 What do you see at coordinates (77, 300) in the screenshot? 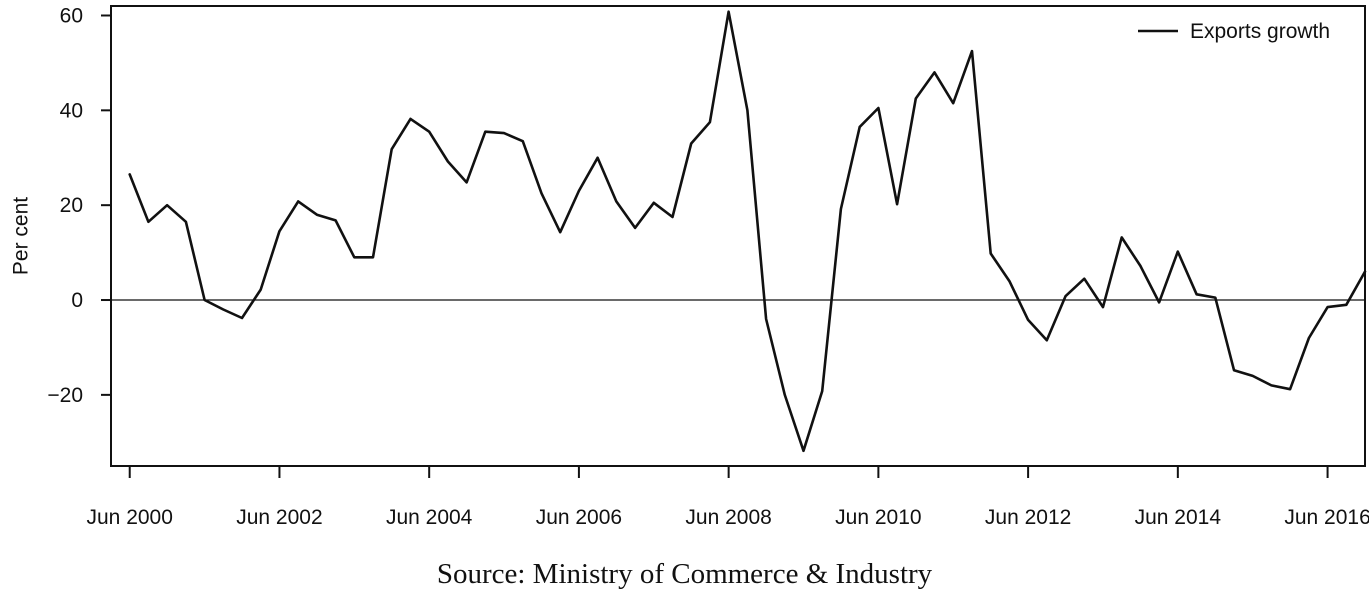
I see `y-tick-label: 0` at bounding box center [77, 300].